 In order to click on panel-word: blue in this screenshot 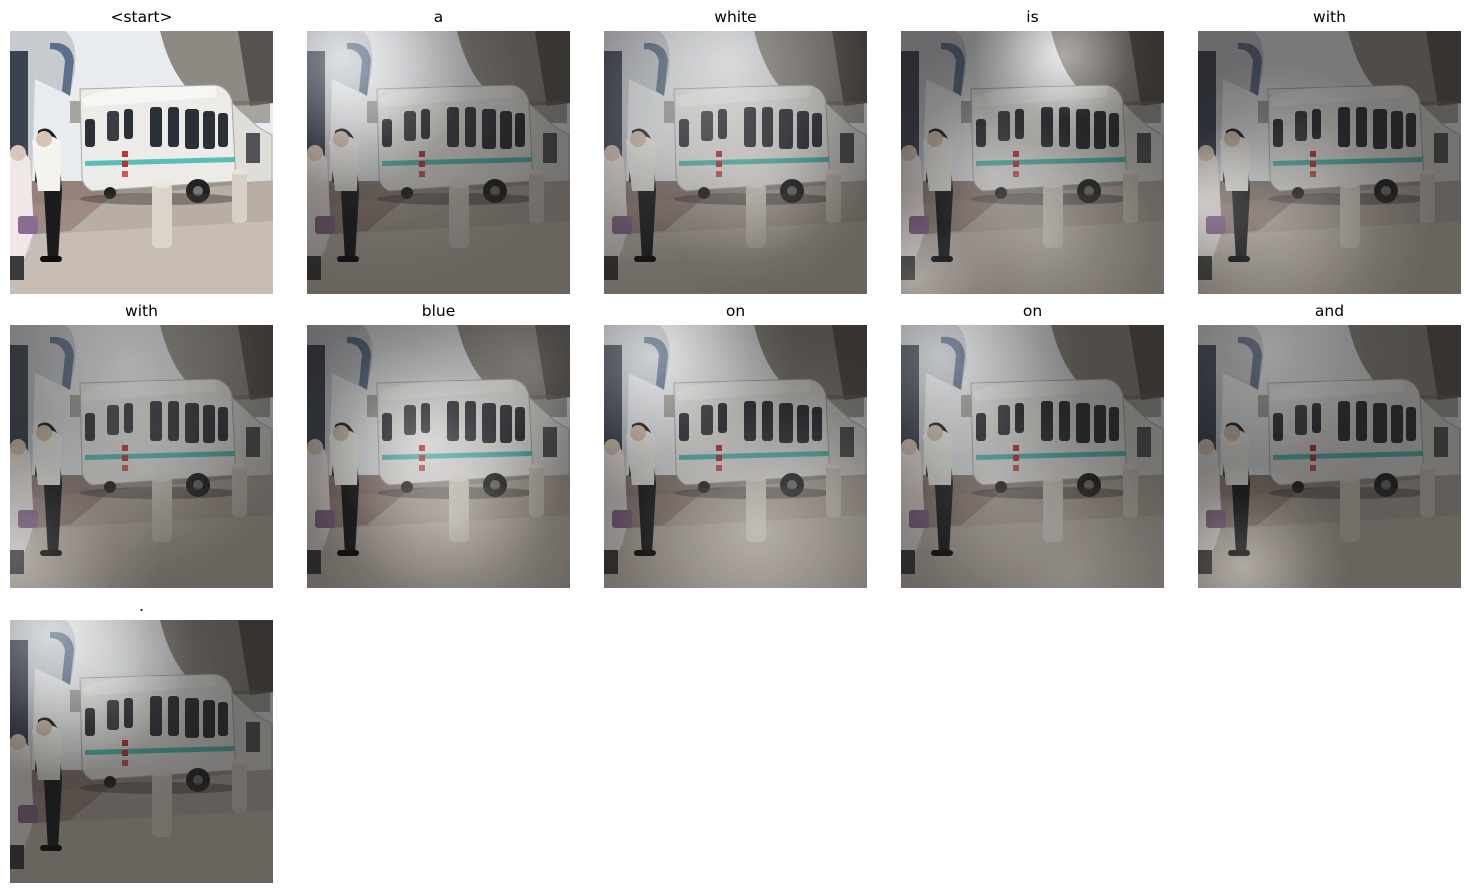, I will do `click(438, 311)`.